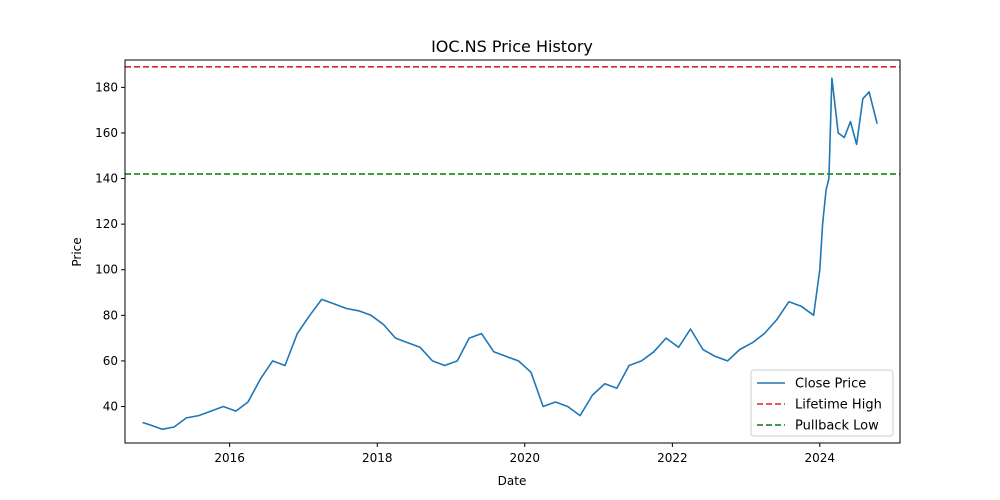 This screenshot has width=1000, height=500. Describe the element at coordinates (106, 270) in the screenshot. I see `y-tick-label: 100` at that location.